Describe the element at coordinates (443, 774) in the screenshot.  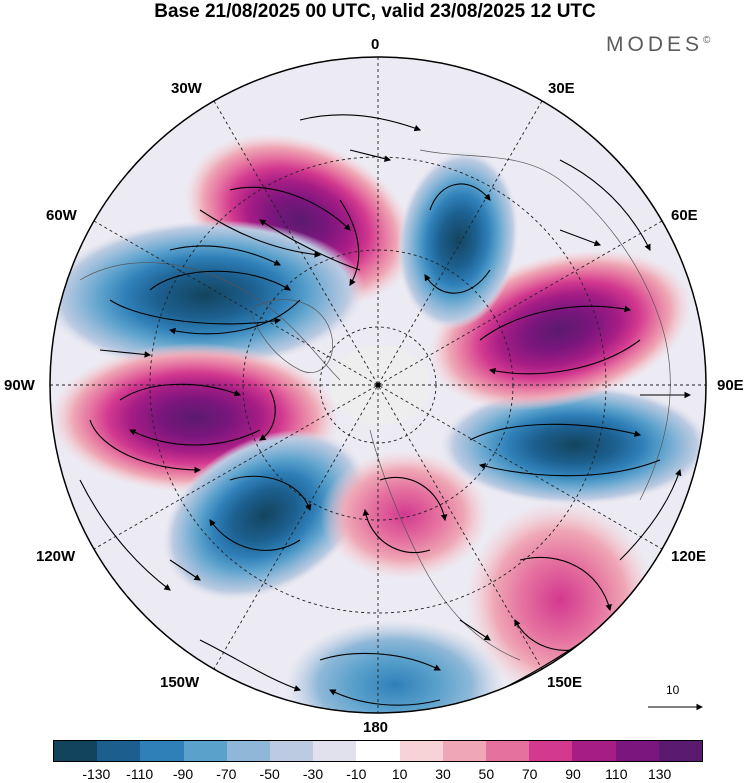
I see `colorbar-tick-label: 30` at that location.